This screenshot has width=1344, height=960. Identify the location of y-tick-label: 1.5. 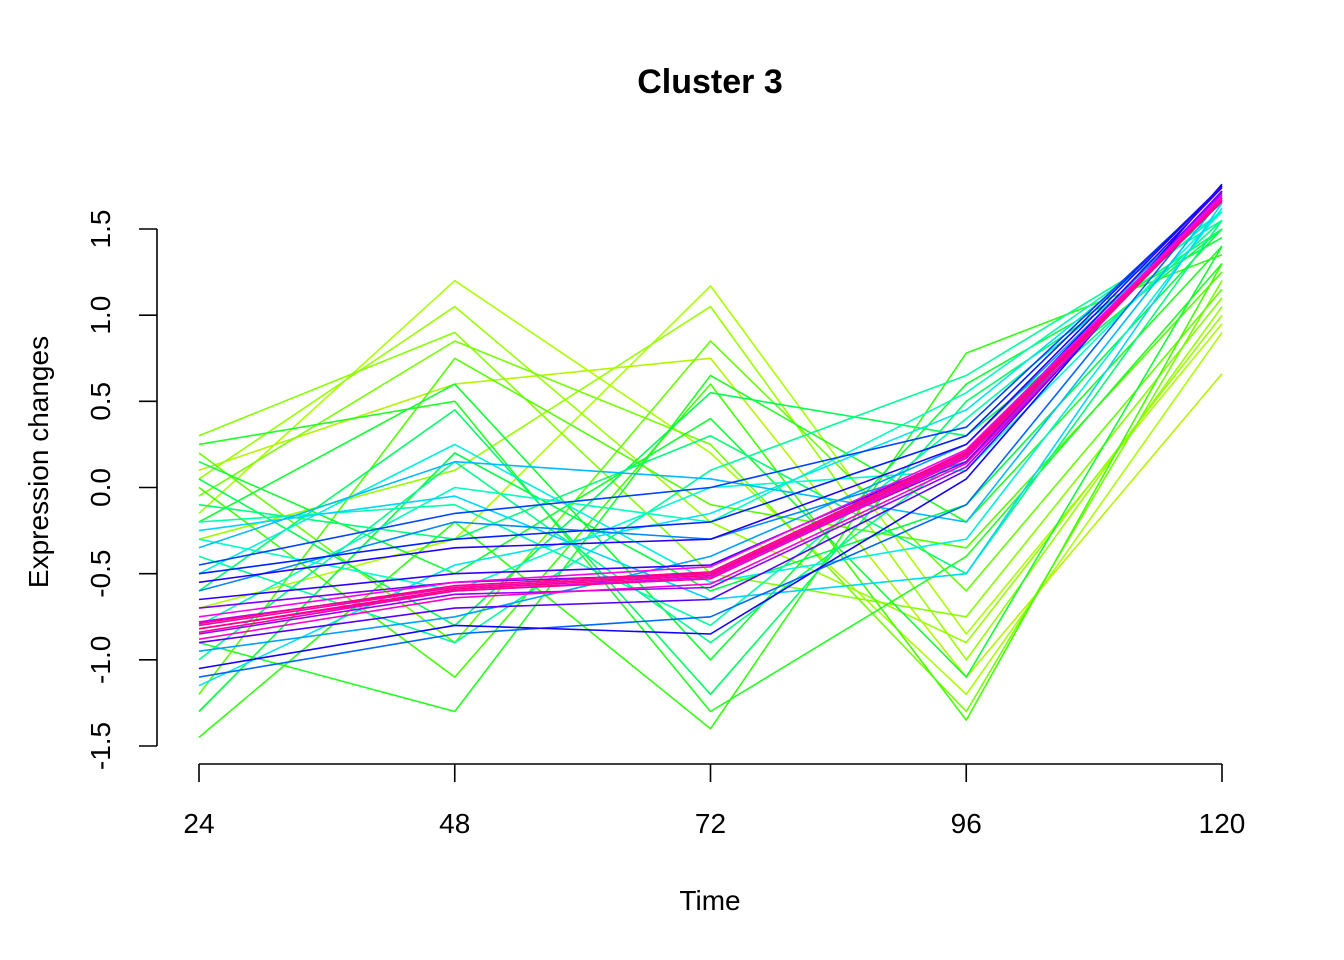
(100, 229).